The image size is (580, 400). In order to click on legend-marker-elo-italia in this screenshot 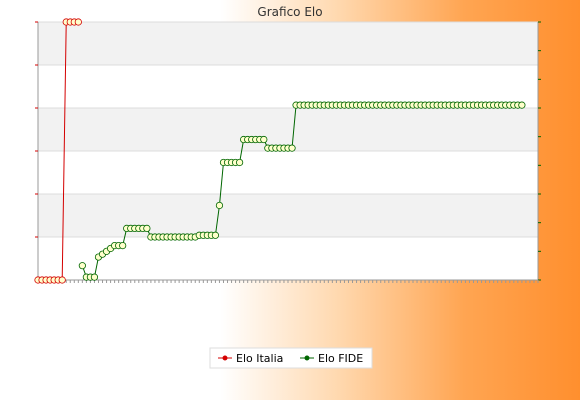, I will do `click(225, 358)`.